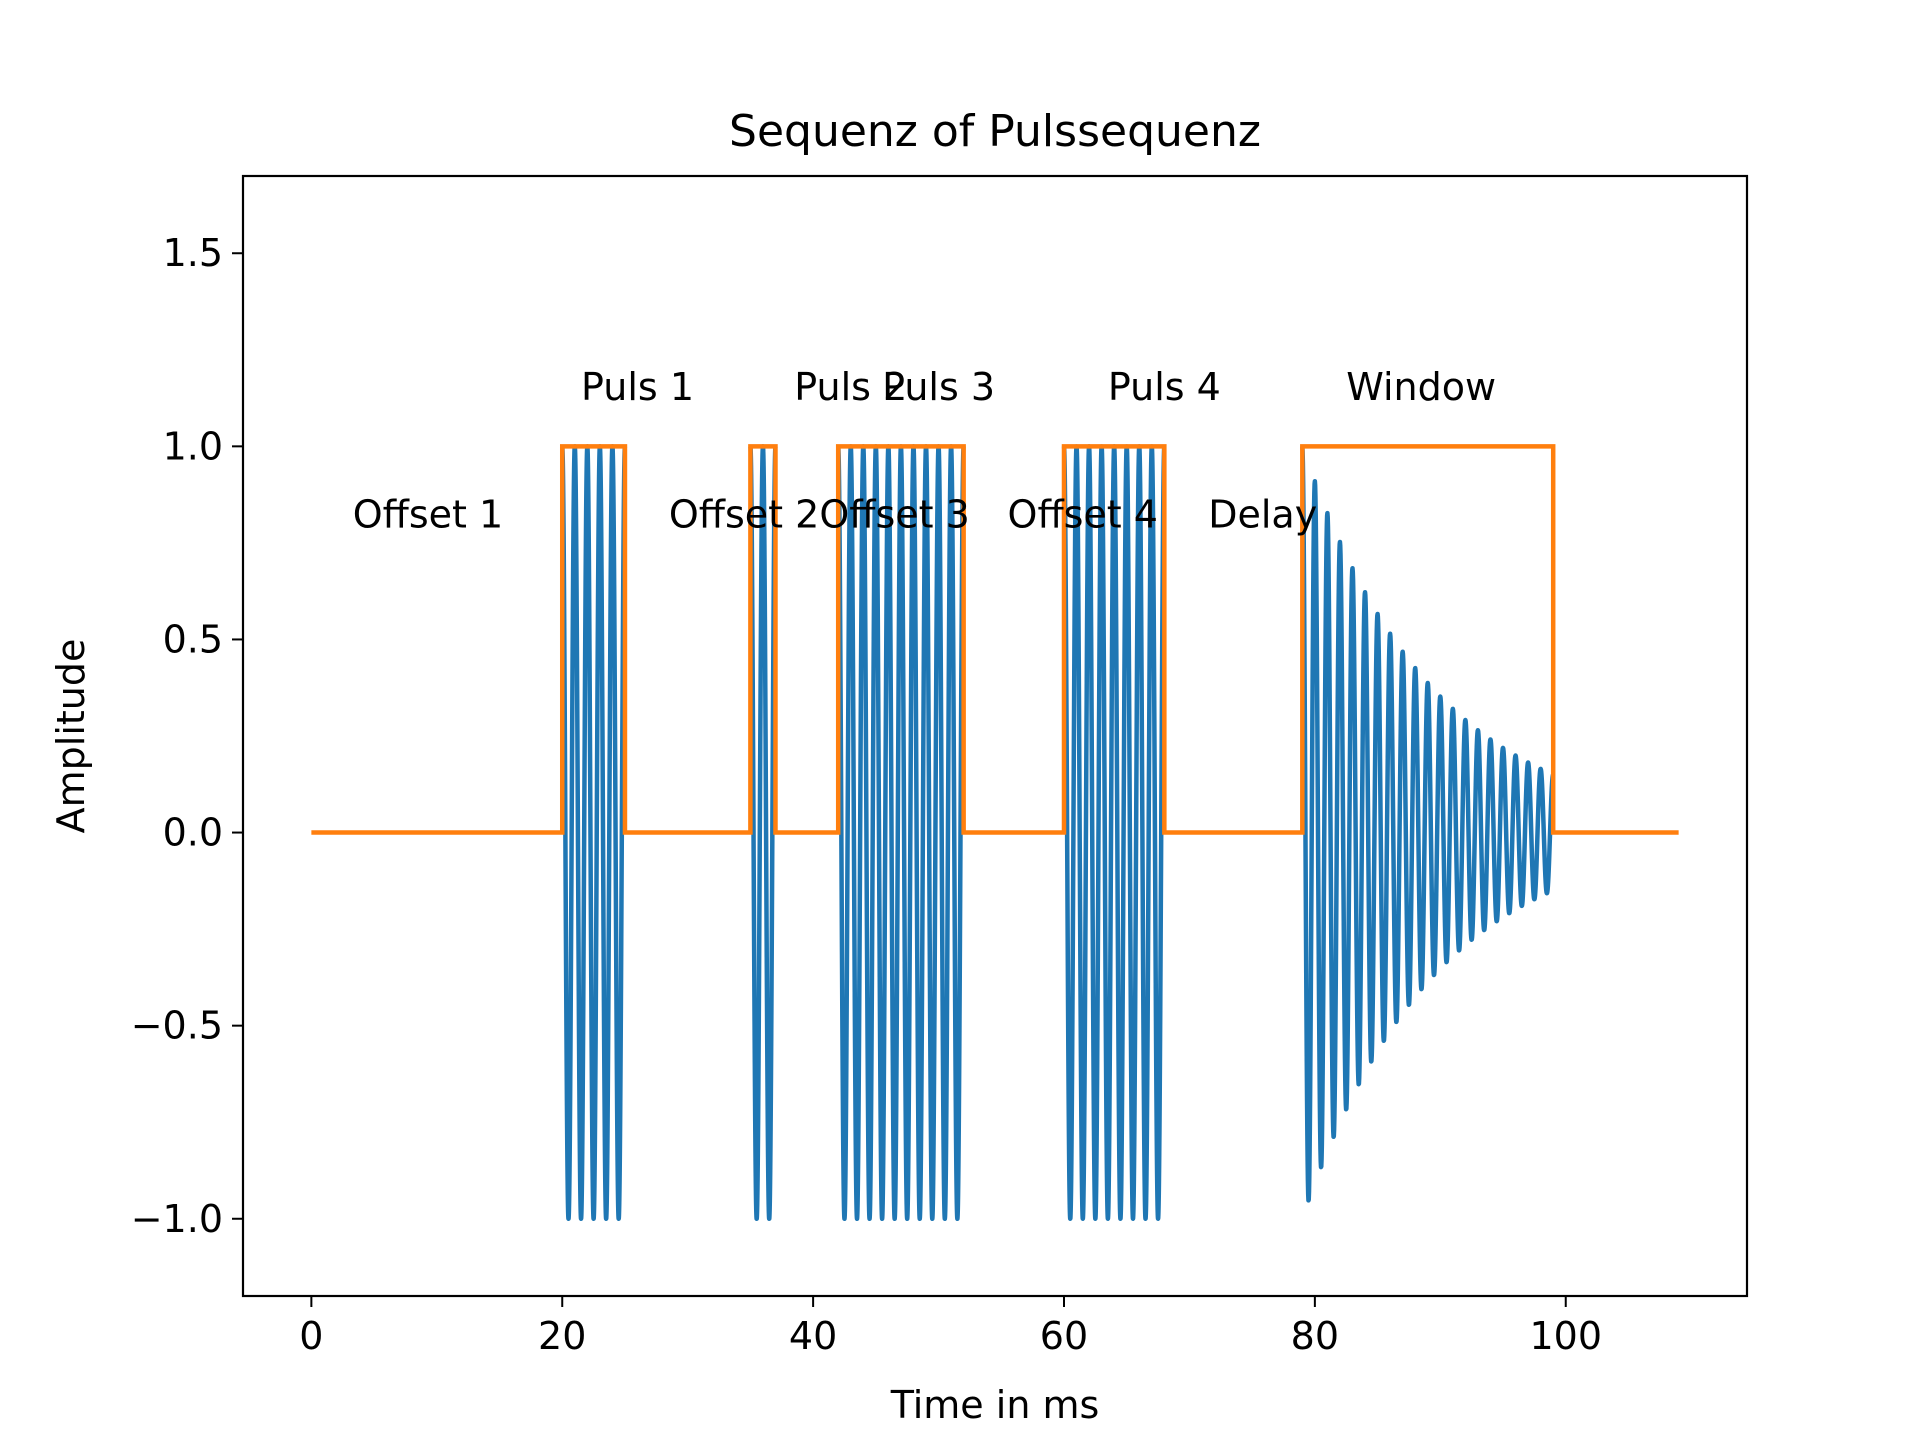  Describe the element at coordinates (950, 1327) in the screenshot. I see `x-axis: 0 20 40 60 80 100` at that location.